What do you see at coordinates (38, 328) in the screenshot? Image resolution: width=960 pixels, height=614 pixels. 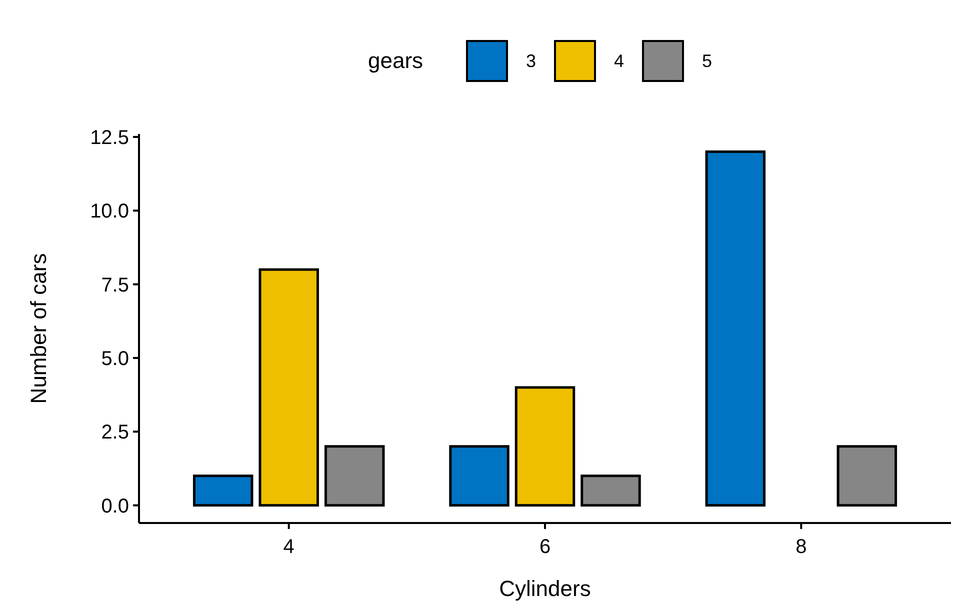 I see `y-axis-title: Number of cars` at bounding box center [38, 328].